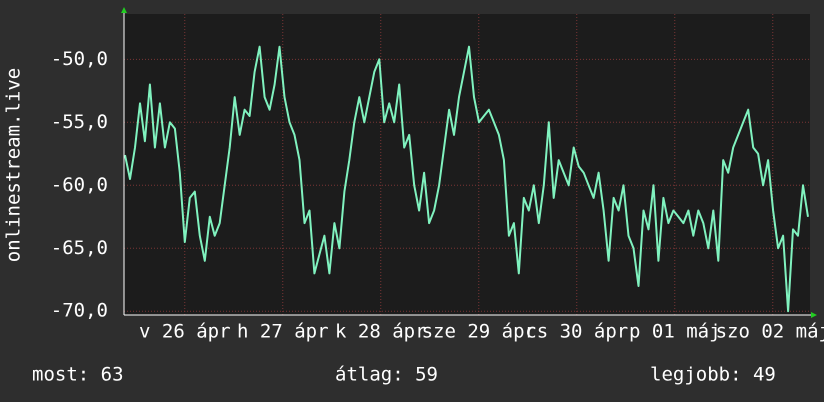  What do you see at coordinates (79, 248) in the screenshot?
I see `y-tick-label: -65,0` at bounding box center [79, 248].